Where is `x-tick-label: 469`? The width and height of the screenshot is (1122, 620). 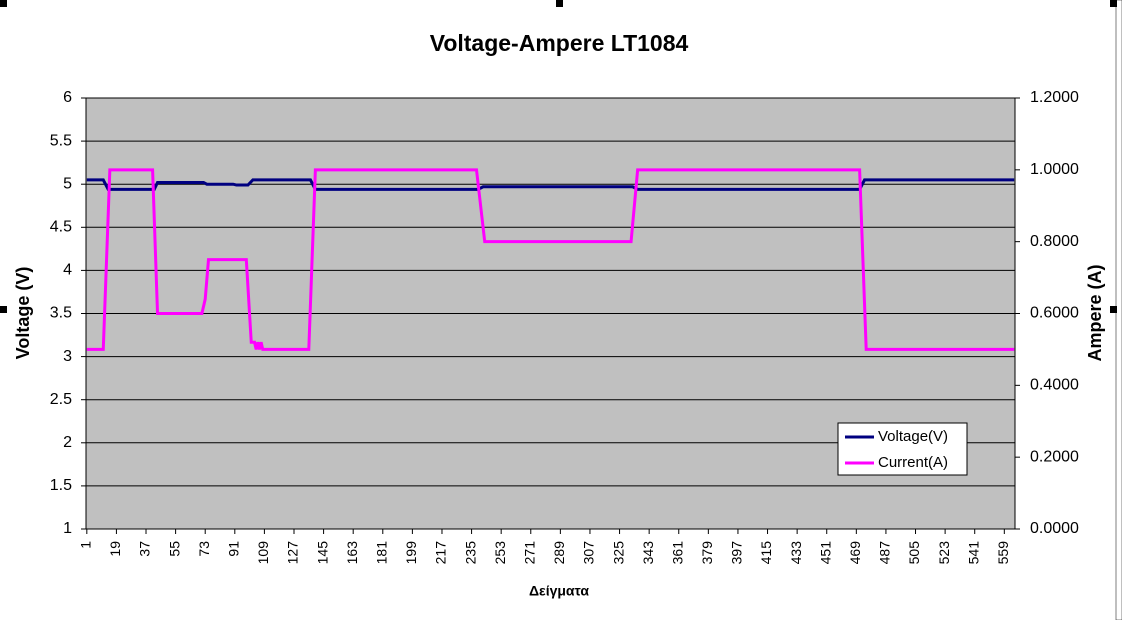
x-tick-label: 469 is located at coordinates (855, 553).